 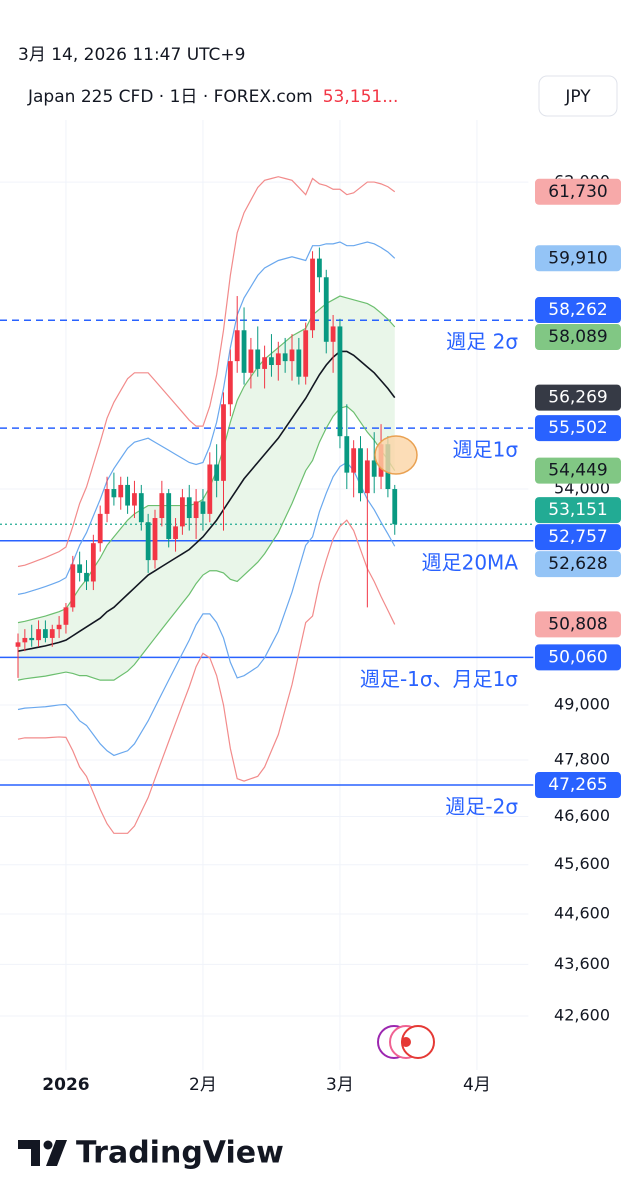 I want to click on brand-name: TradingView, so click(x=180, y=1153).